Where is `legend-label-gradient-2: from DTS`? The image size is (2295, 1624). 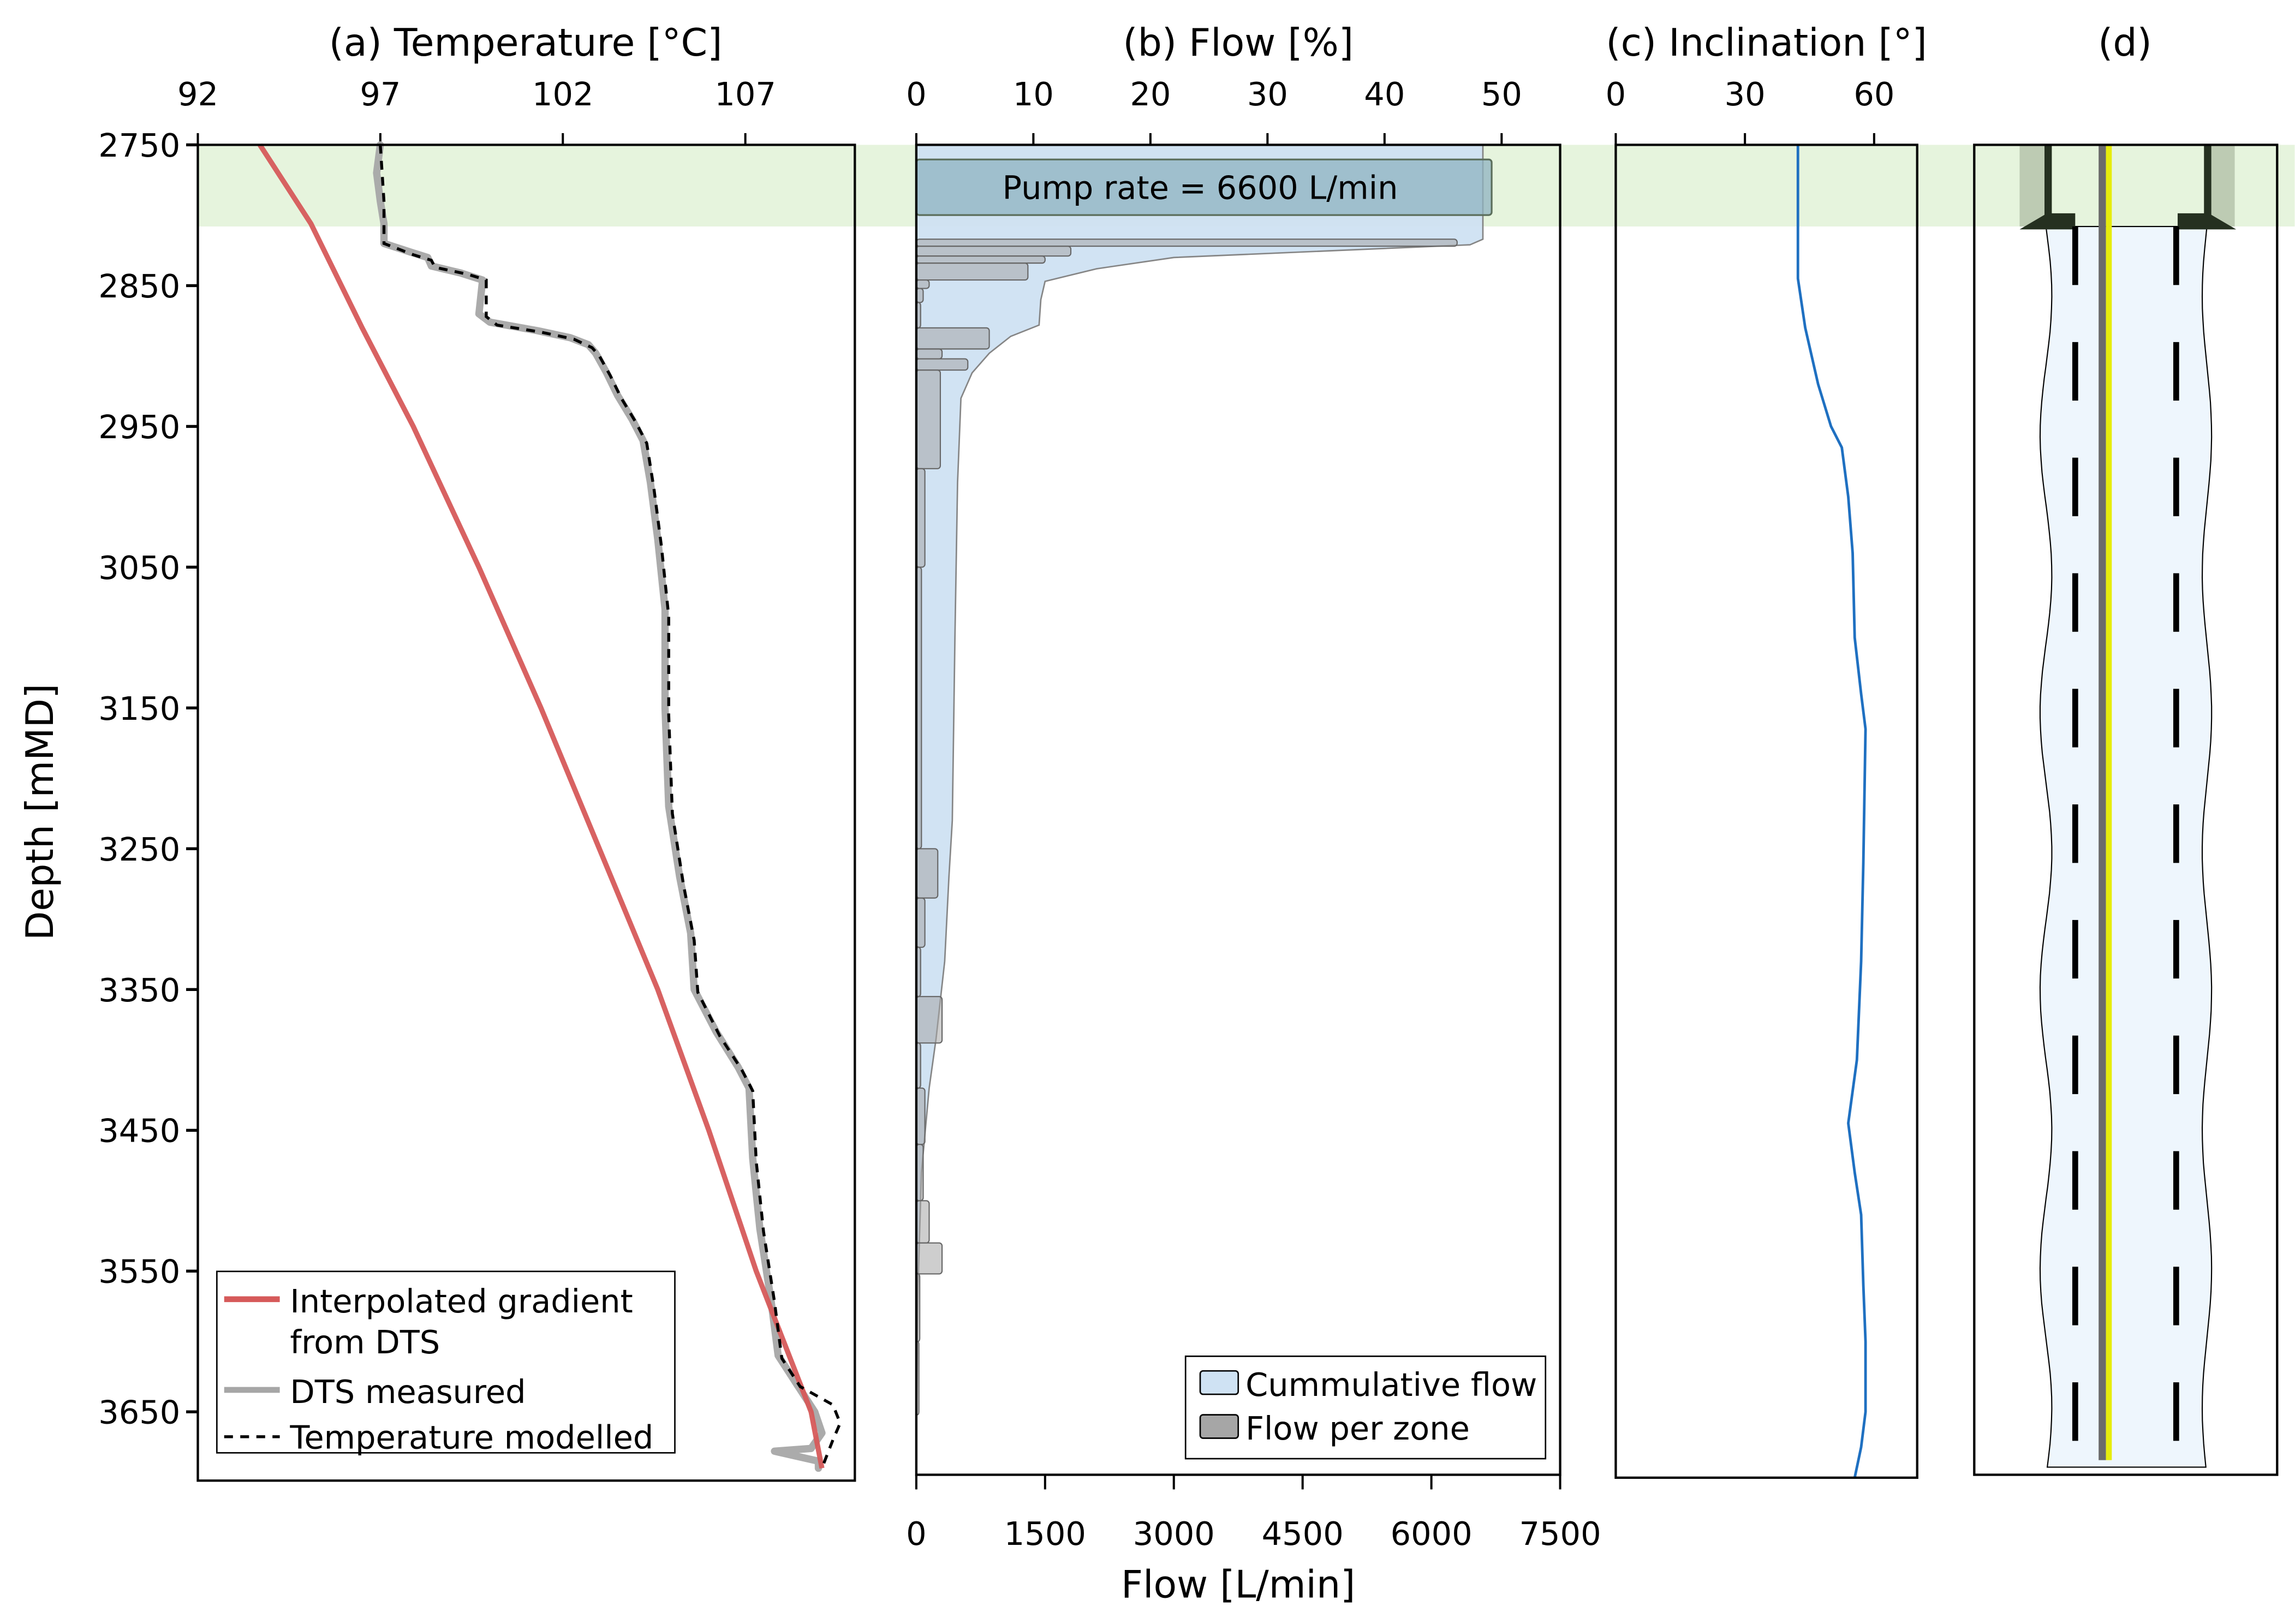
legend-label-gradient-2: from DTS is located at coordinates (365, 1342).